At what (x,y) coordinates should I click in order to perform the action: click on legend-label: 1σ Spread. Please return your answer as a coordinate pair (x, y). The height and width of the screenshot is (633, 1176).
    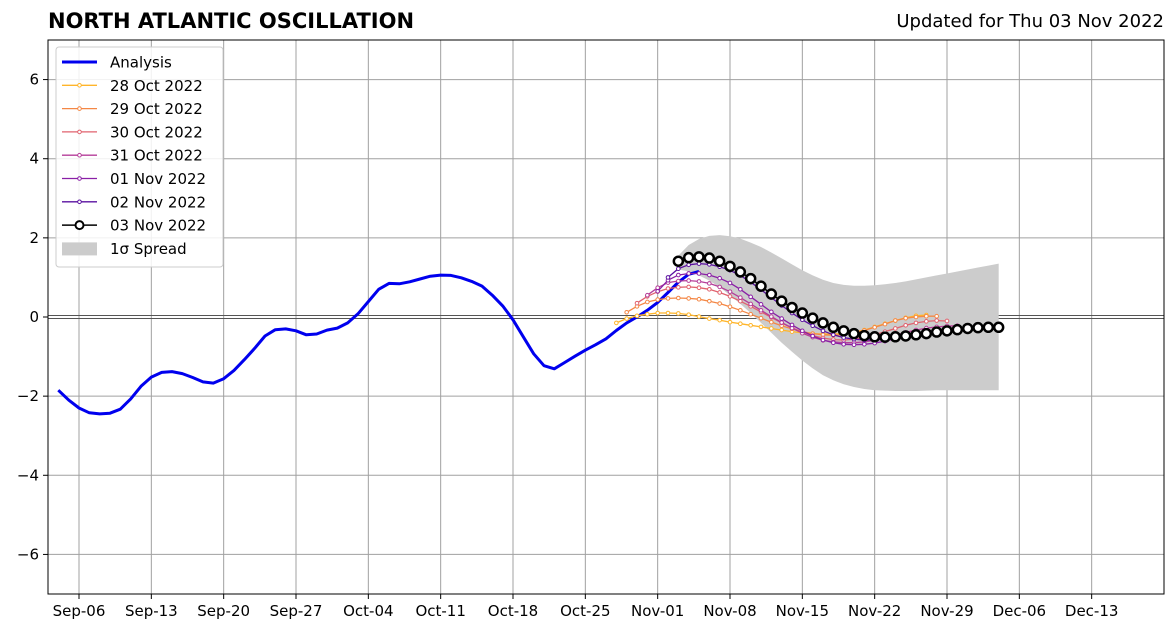
    Looking at the image, I should click on (148, 249).